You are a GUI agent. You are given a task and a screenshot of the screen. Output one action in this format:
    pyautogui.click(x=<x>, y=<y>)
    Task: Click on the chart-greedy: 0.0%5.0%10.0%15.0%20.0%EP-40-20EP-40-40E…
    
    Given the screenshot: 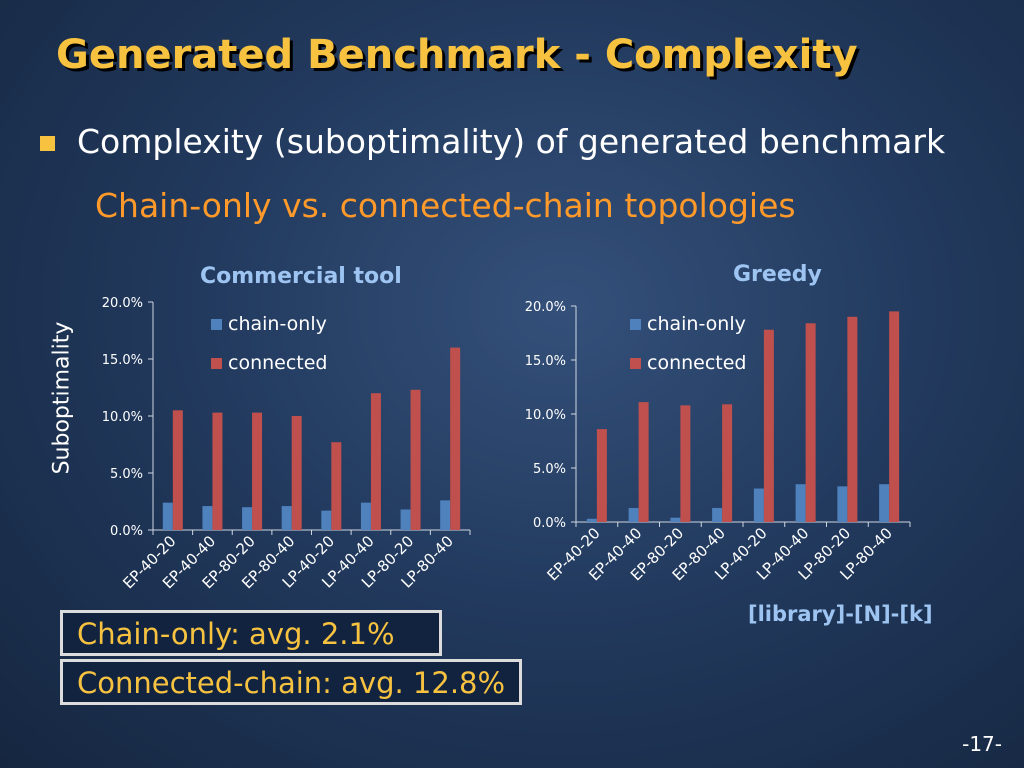 What is the action you would take?
    pyautogui.click(x=718, y=442)
    